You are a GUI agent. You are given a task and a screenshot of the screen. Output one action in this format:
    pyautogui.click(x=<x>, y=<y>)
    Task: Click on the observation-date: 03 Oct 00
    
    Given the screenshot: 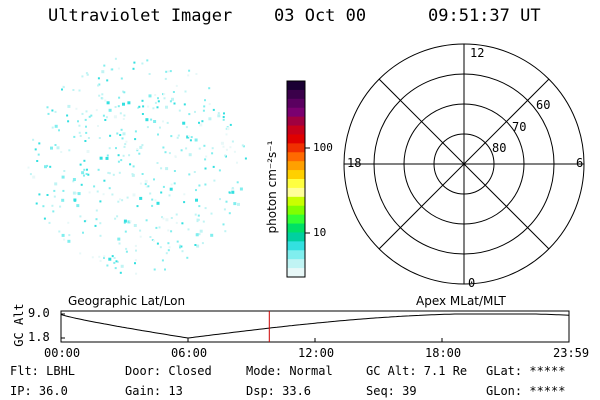 What is the action you would take?
    pyautogui.click(x=320, y=16)
    